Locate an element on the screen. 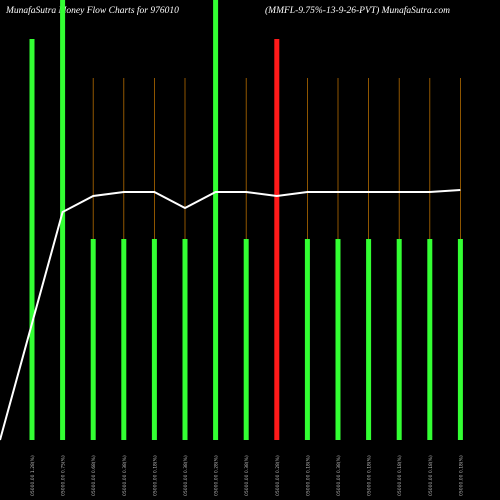 This screenshot has width=500, height=500. chart-subtitle: (MMFL-9.75%-13-9-26-PVT) MunafaSutra.com is located at coordinates (357, 11).